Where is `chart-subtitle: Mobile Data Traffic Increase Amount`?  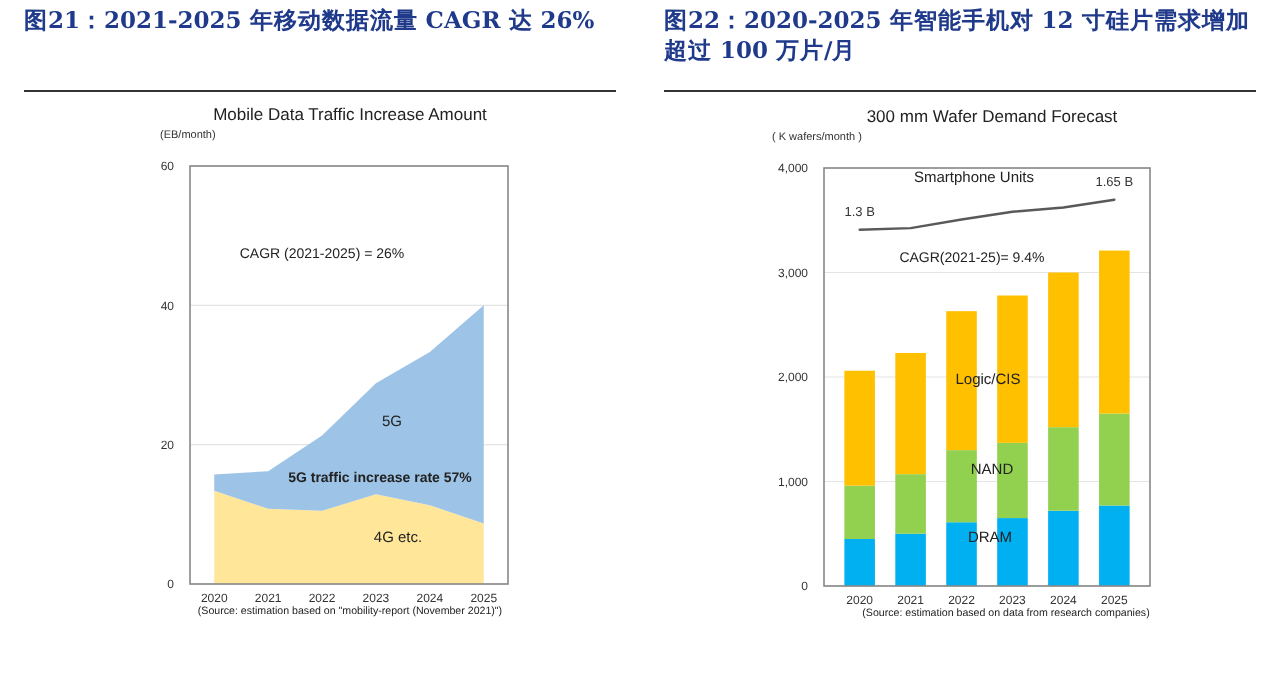
chart-subtitle: Mobile Data Traffic Increase Amount is located at coordinates (351, 114).